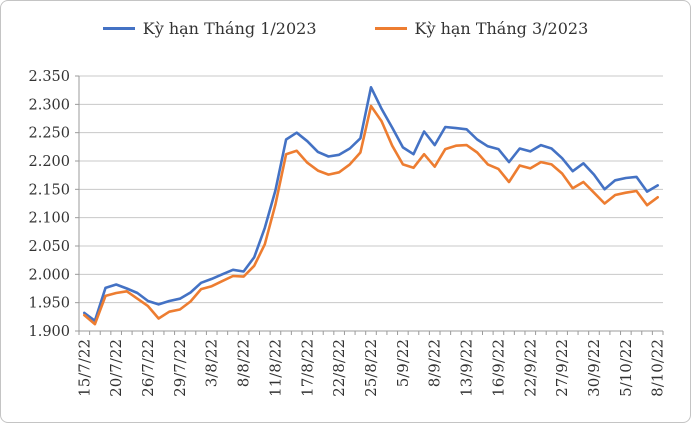 The height and width of the screenshot is (423, 691). What do you see at coordinates (275, 368) in the screenshot?
I see `x-axis-label: 11/8/22` at bounding box center [275, 368].